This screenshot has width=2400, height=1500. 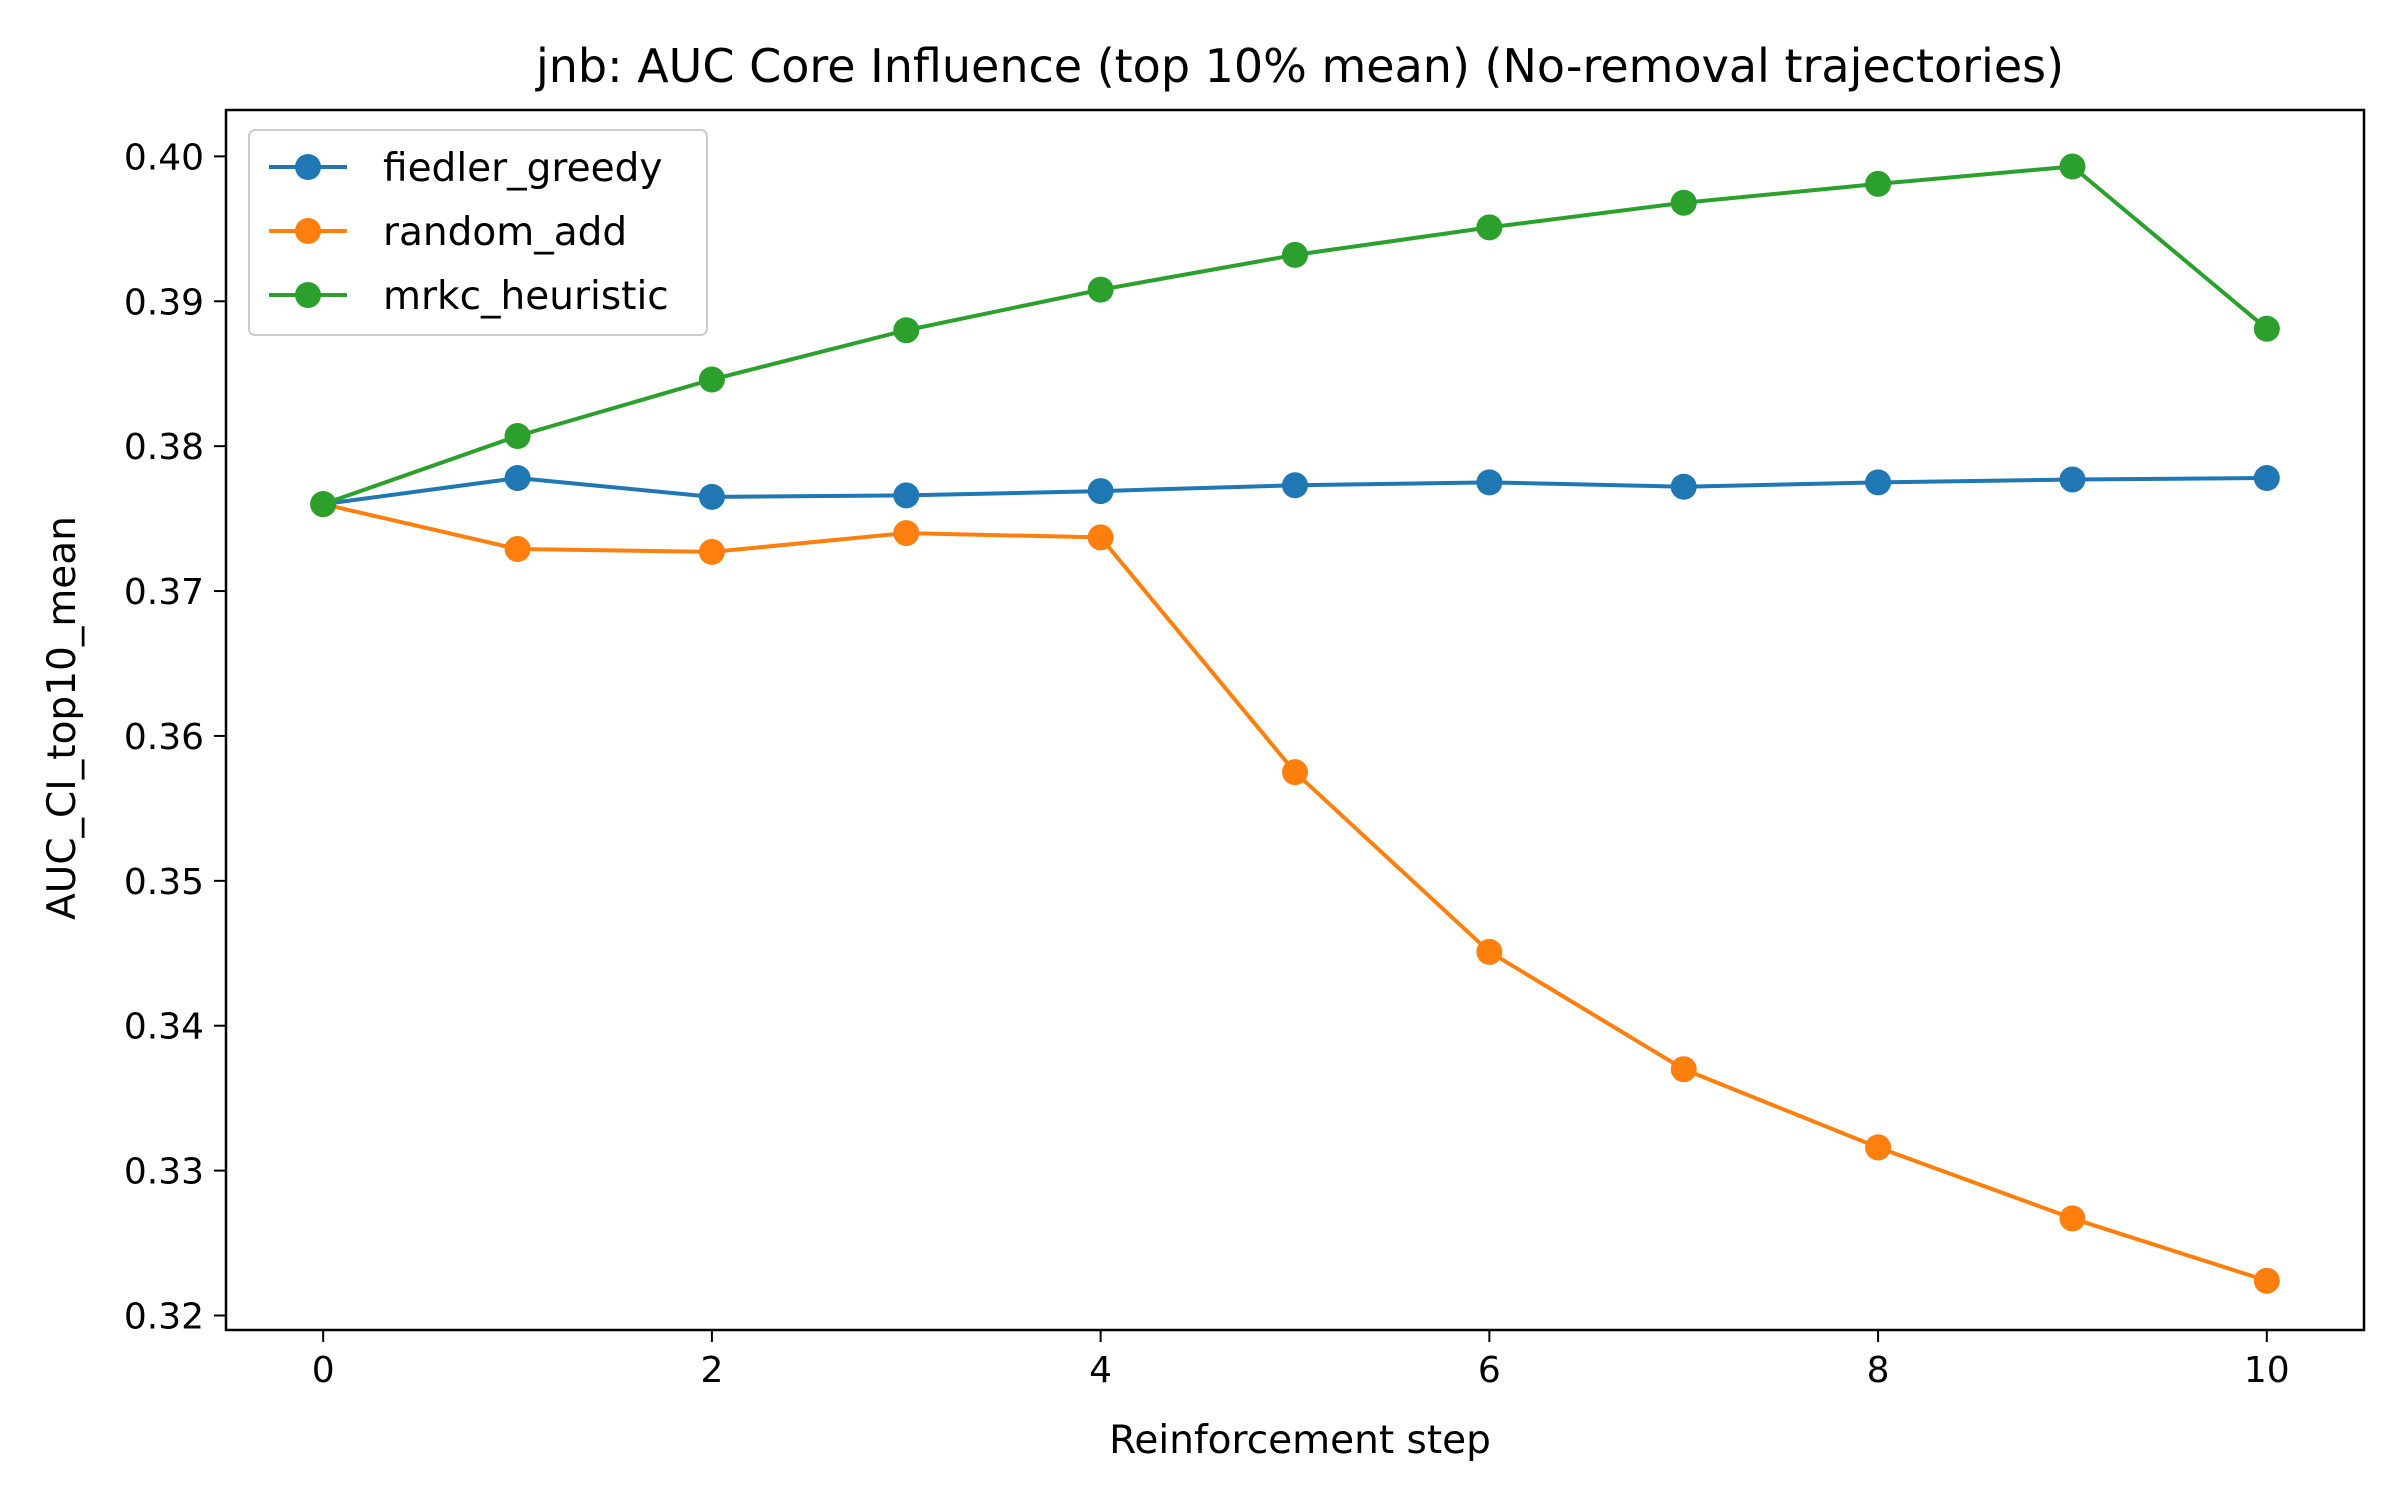 What do you see at coordinates (164, 1317) in the screenshot?
I see `y-tick-label: 0.32` at bounding box center [164, 1317].